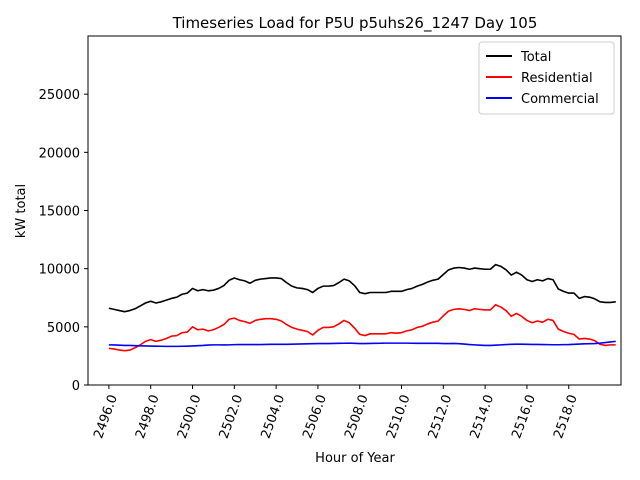 This screenshot has height=480, width=640. I want to click on legend-box, so click(546, 78).